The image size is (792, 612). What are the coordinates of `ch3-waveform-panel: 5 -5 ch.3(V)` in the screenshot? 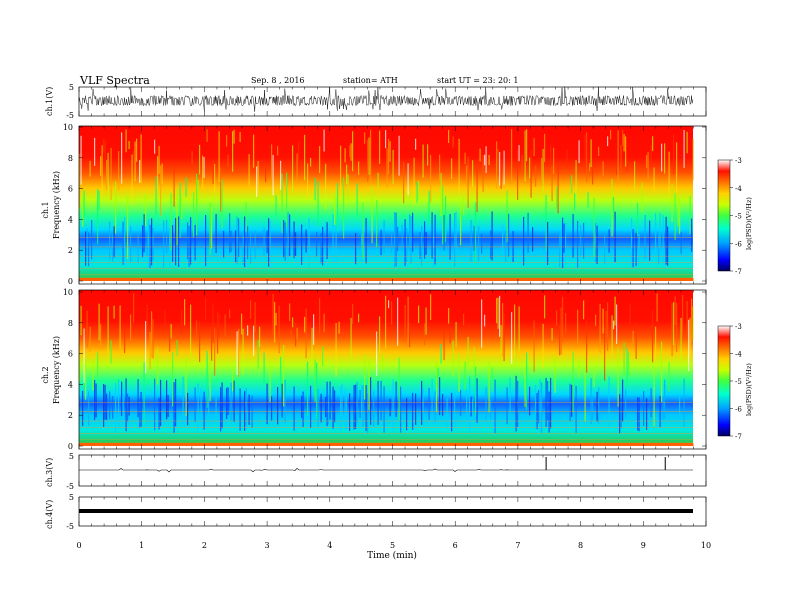 It's located at (376, 471).